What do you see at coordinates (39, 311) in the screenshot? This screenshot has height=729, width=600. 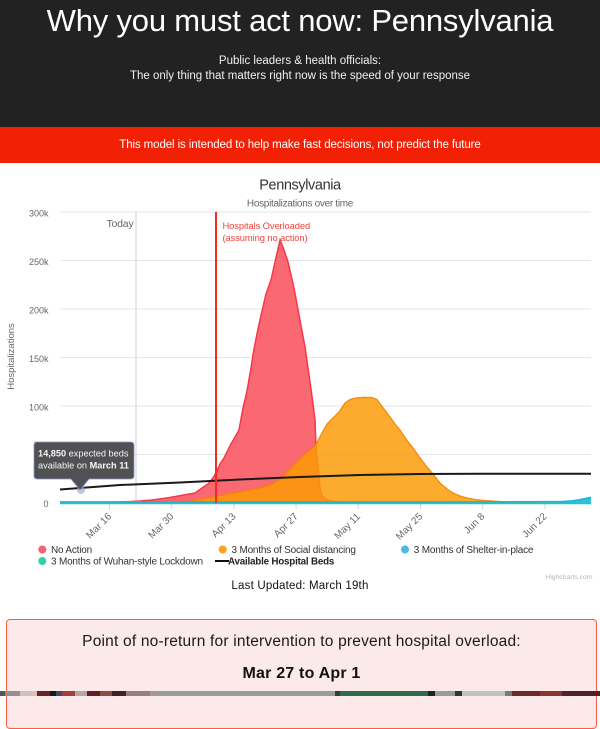 I see `svg-text: 200k` at bounding box center [39, 311].